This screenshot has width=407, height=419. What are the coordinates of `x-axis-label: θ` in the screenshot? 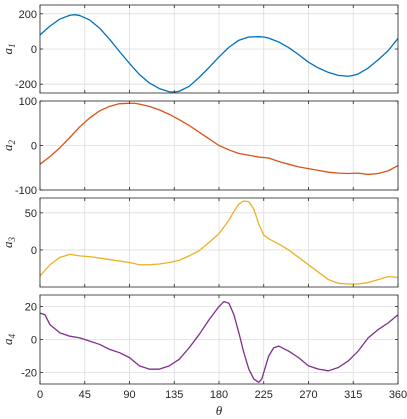 It's located at (219, 410).